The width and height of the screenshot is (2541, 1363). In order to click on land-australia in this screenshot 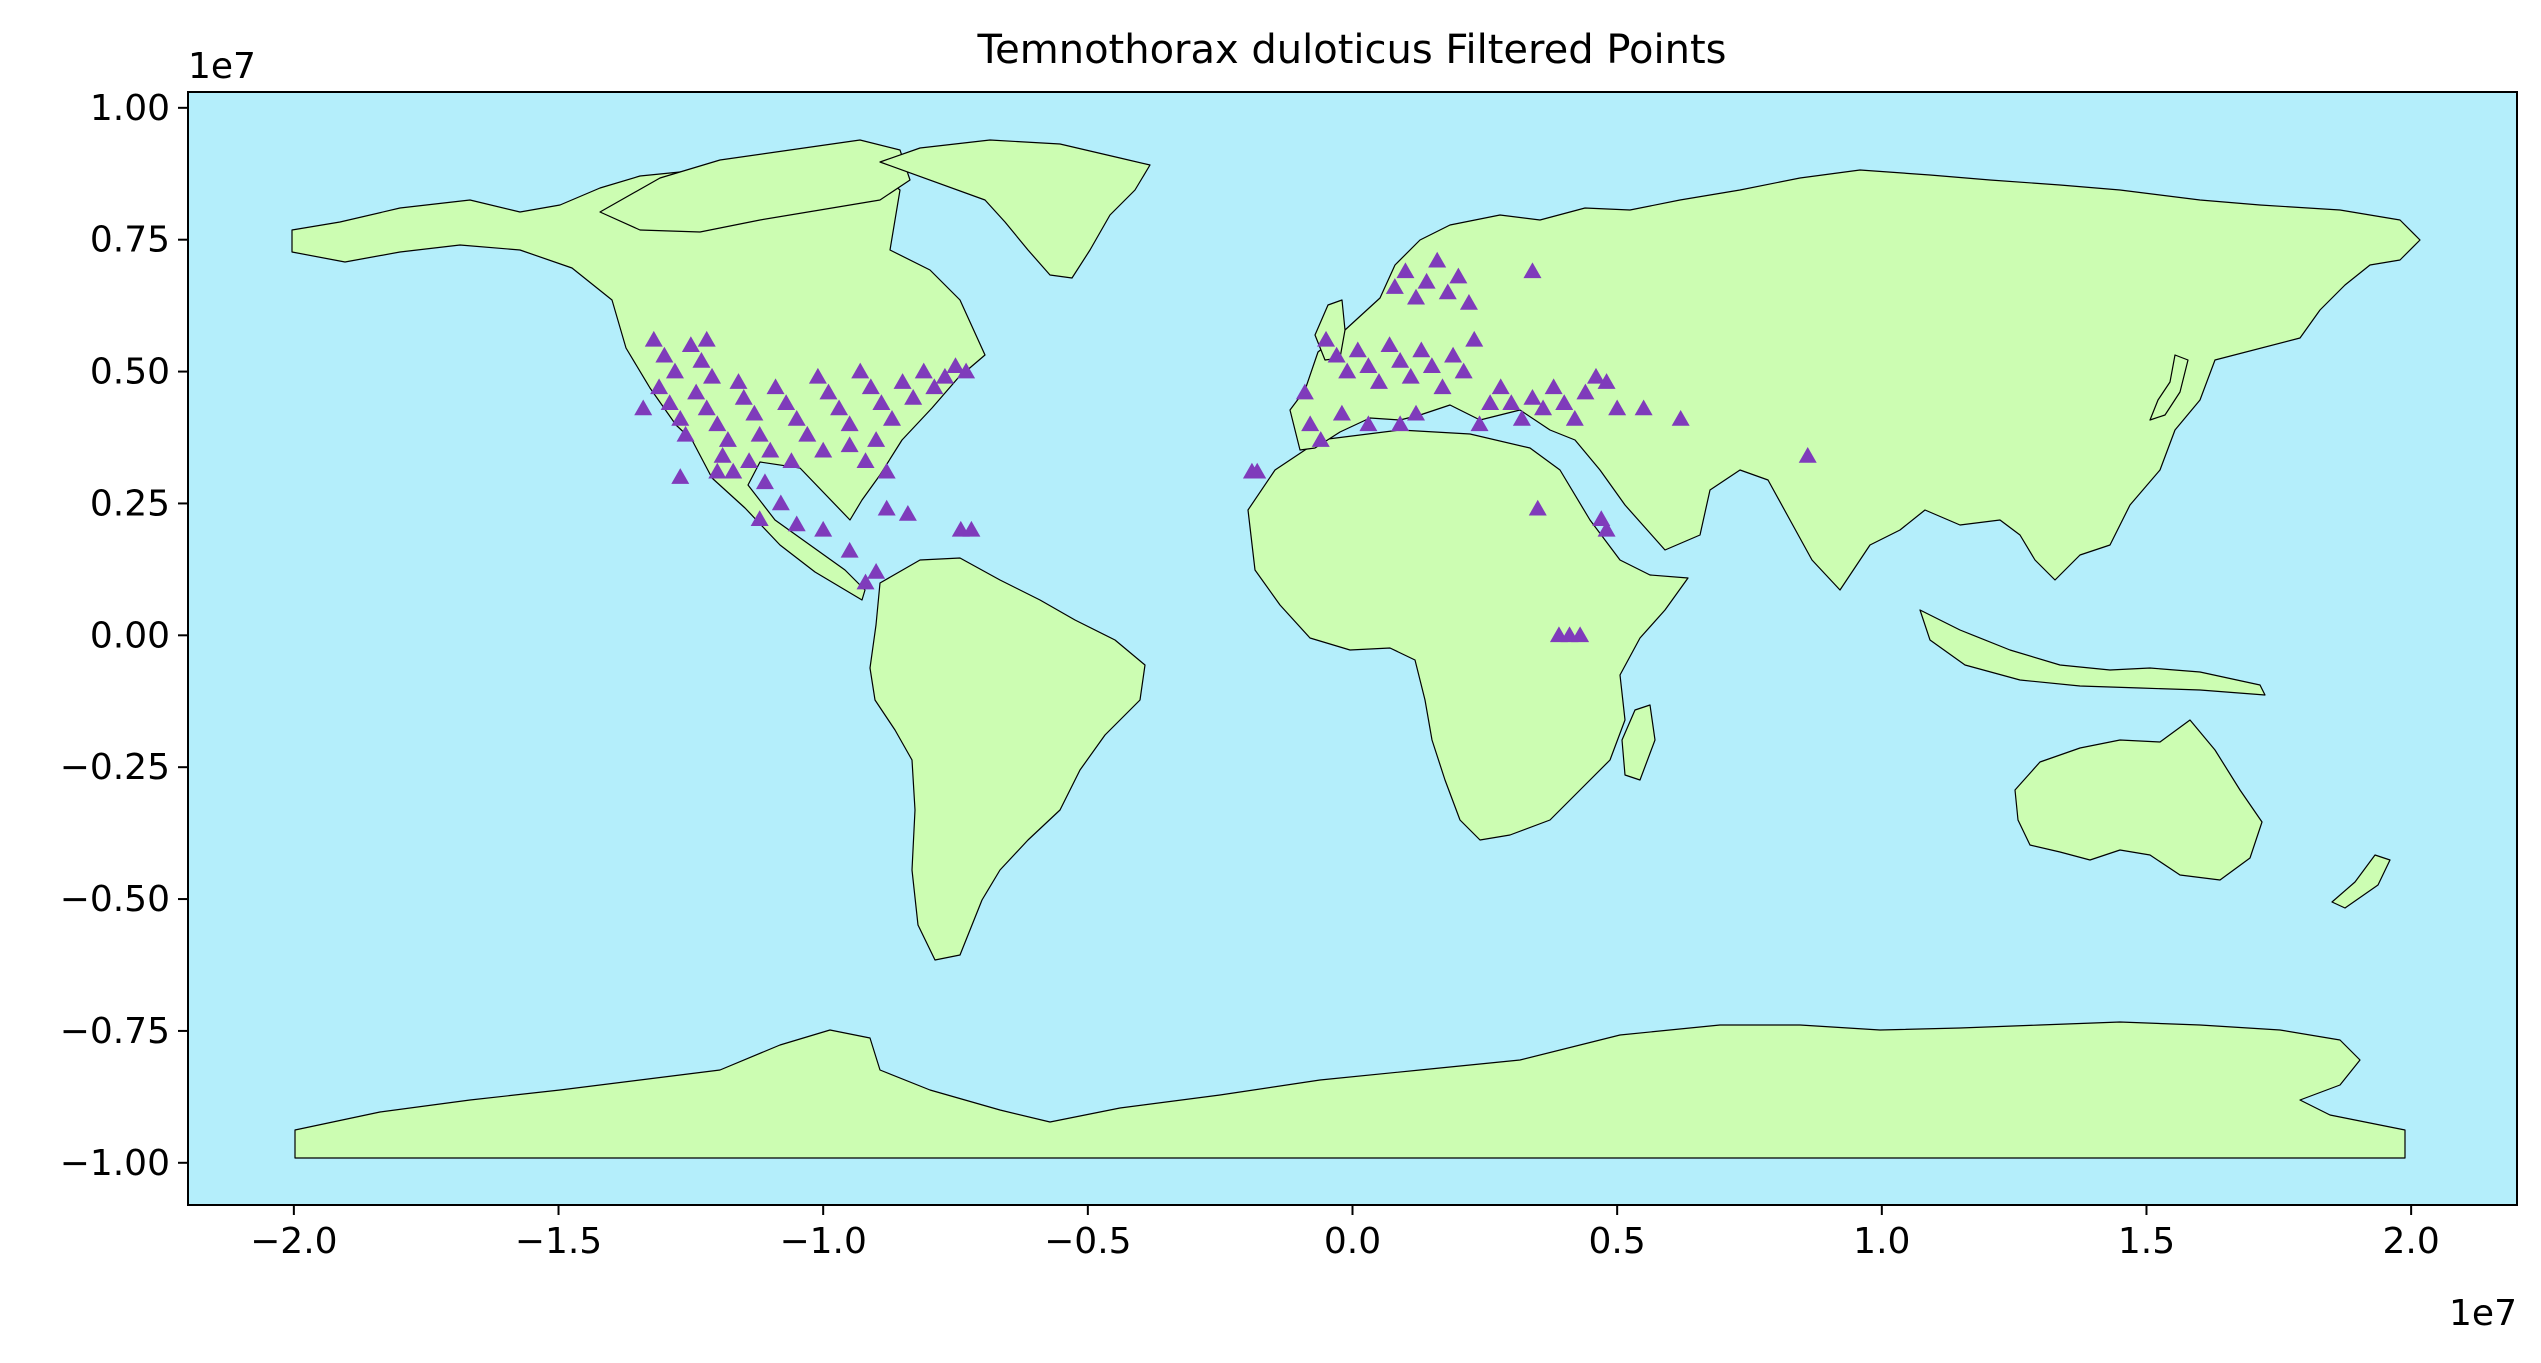, I will do `click(2138, 800)`.